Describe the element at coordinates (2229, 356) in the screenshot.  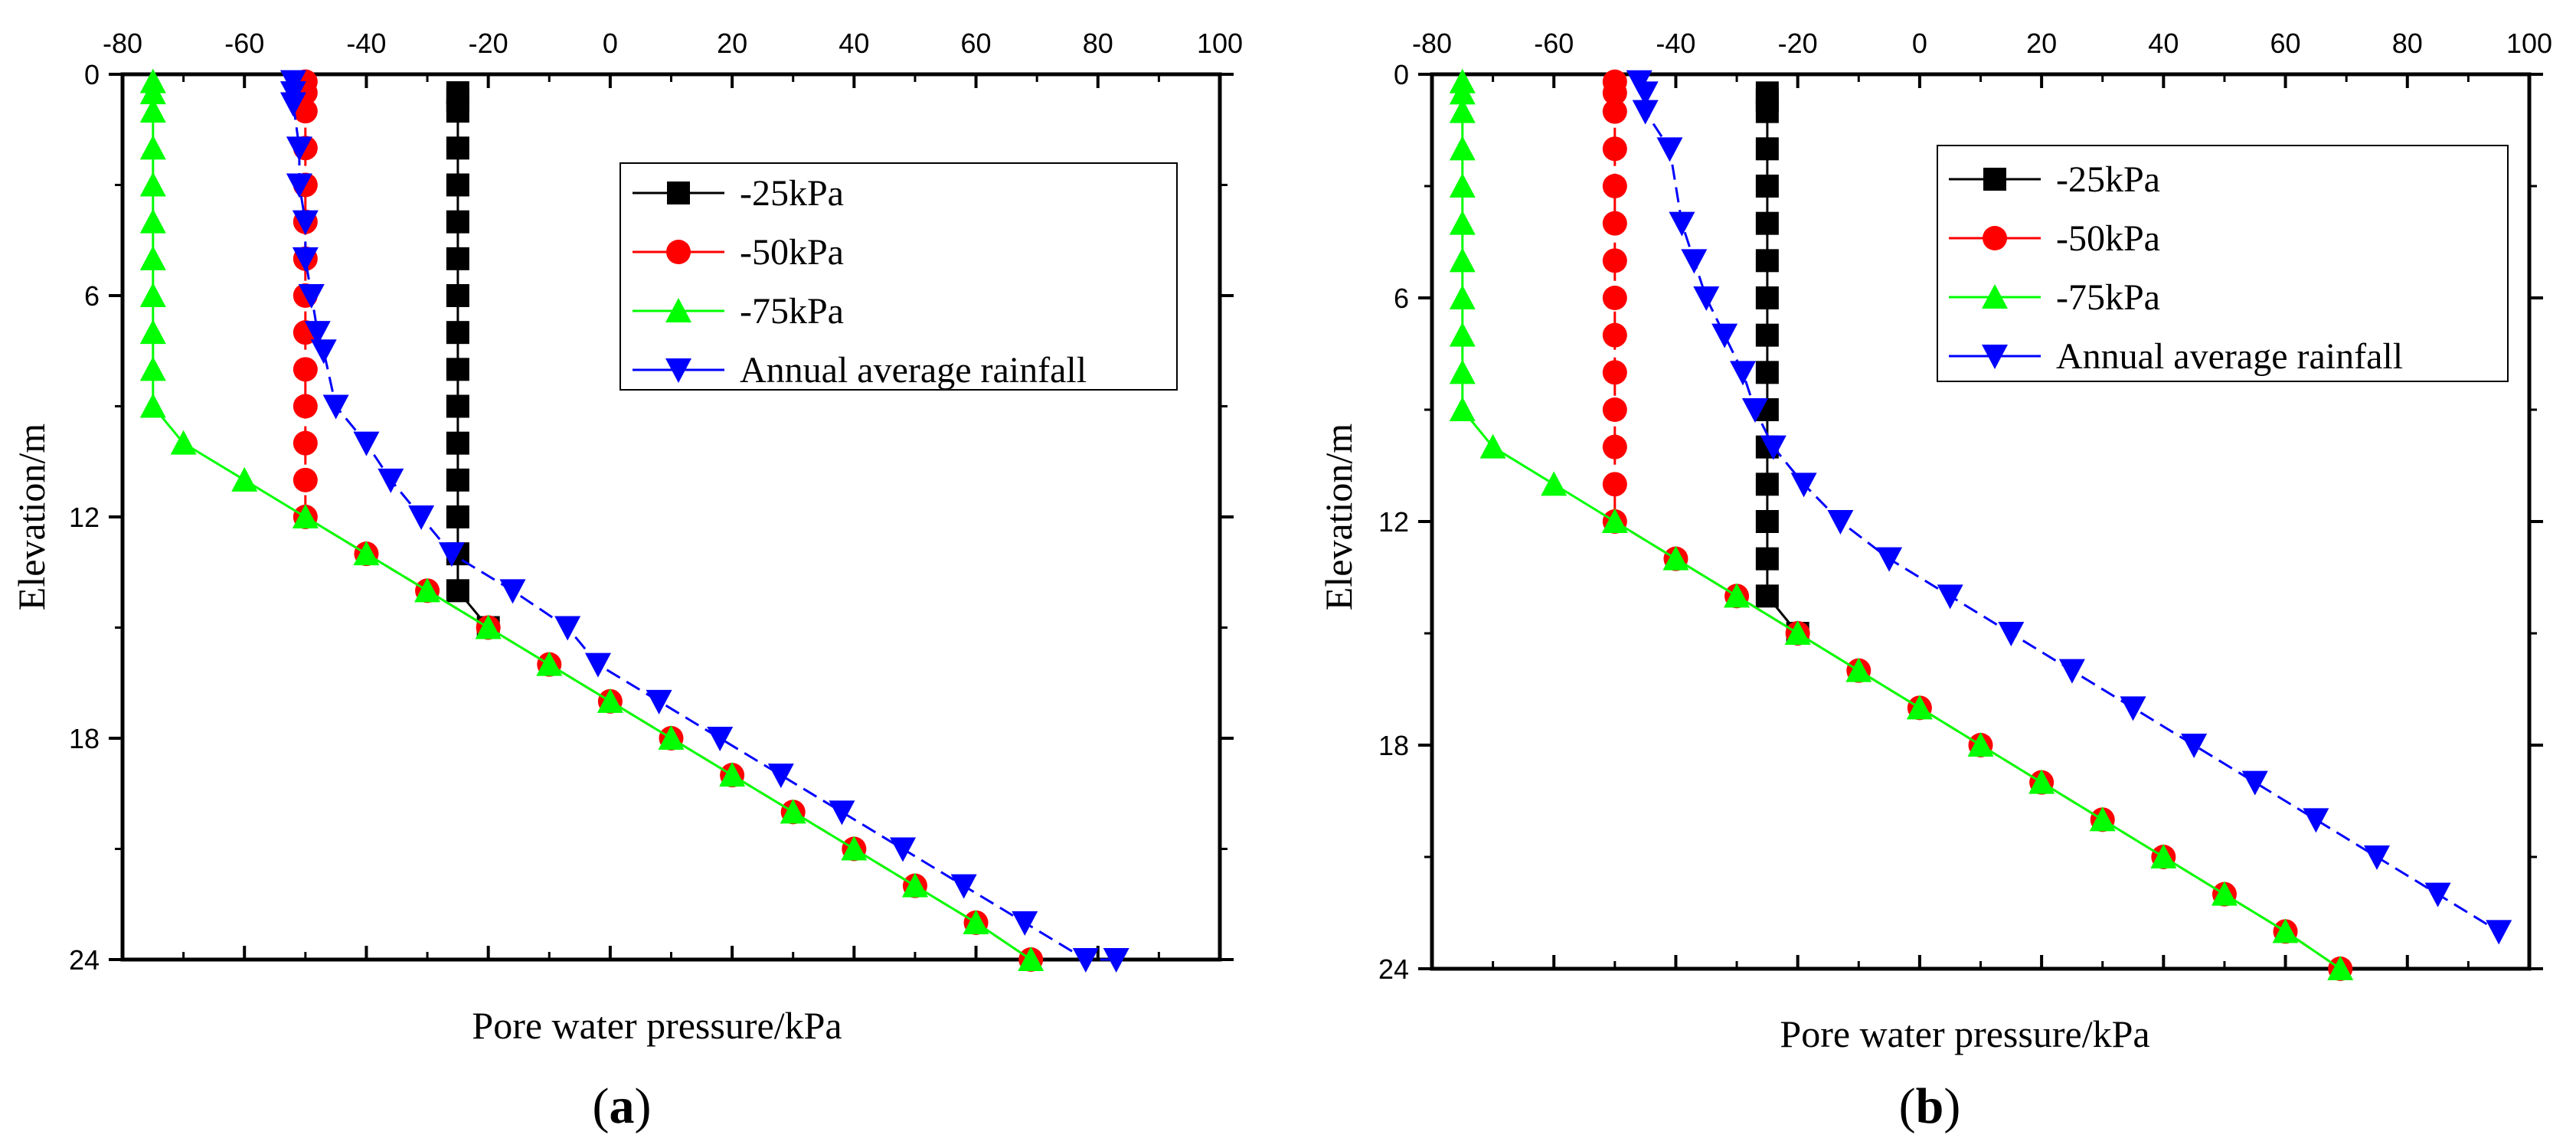
I see `legend-label-b-3: Annual average rainfall` at that location.